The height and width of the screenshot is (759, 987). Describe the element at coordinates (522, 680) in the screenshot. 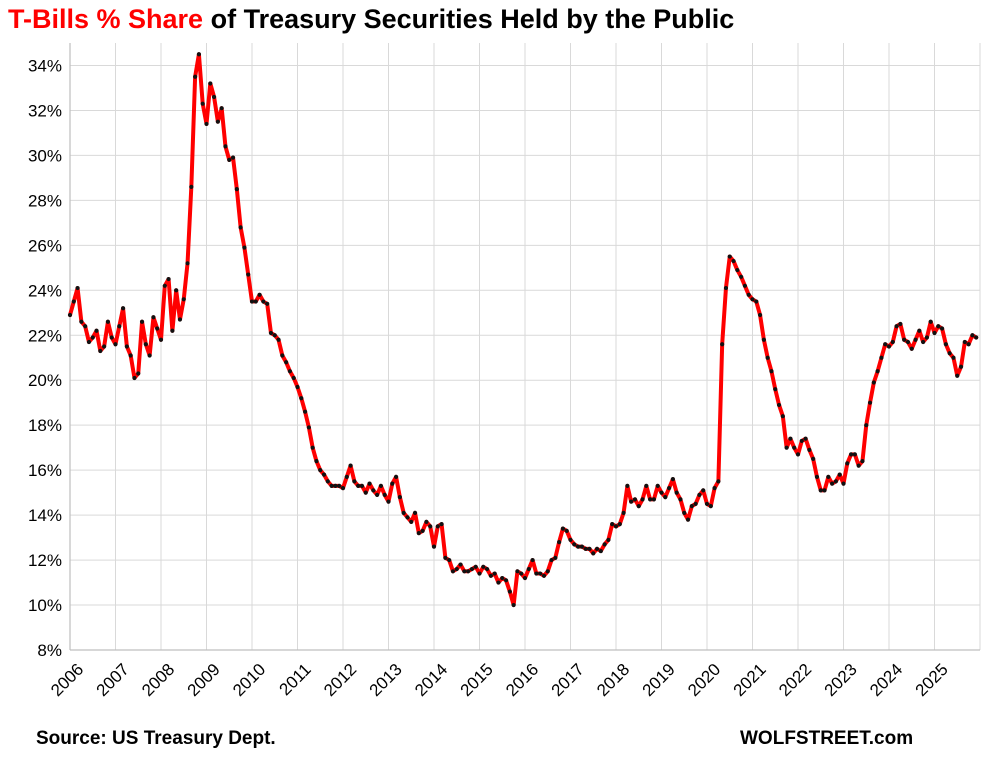

I see `x-tick-label: 2016` at that location.